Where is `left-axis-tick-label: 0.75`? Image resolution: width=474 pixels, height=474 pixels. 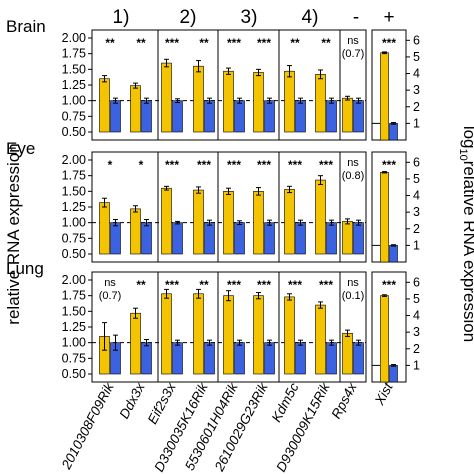 left-axis-tick-label: 0.75 is located at coordinates (74, 116).